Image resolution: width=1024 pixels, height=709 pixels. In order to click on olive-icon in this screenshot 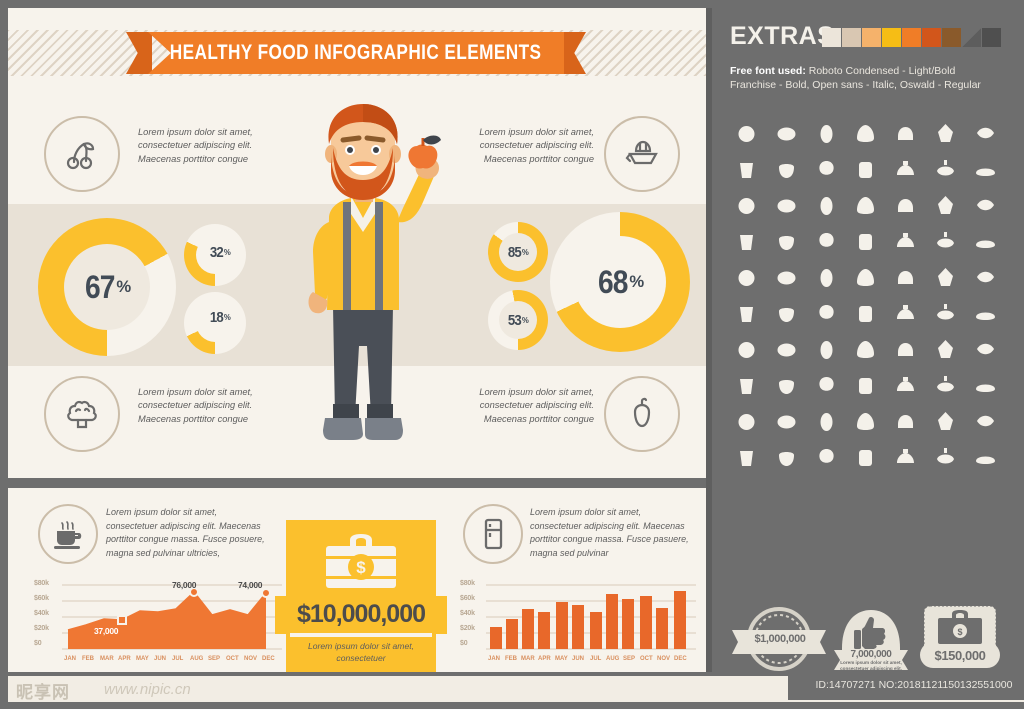, I will do `click(946, 349)`.